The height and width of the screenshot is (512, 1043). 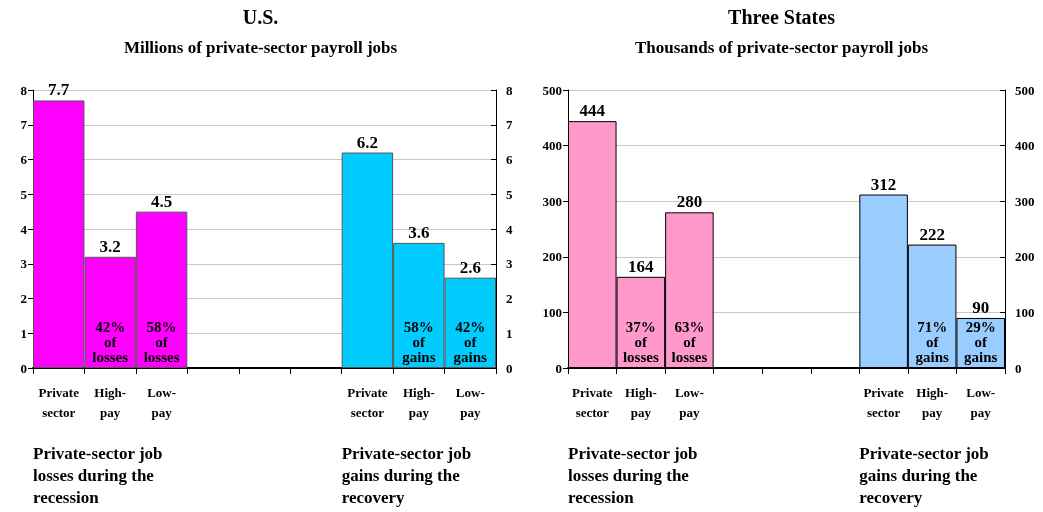 I want to click on annotation: 42% of gains, so click(x=470, y=341).